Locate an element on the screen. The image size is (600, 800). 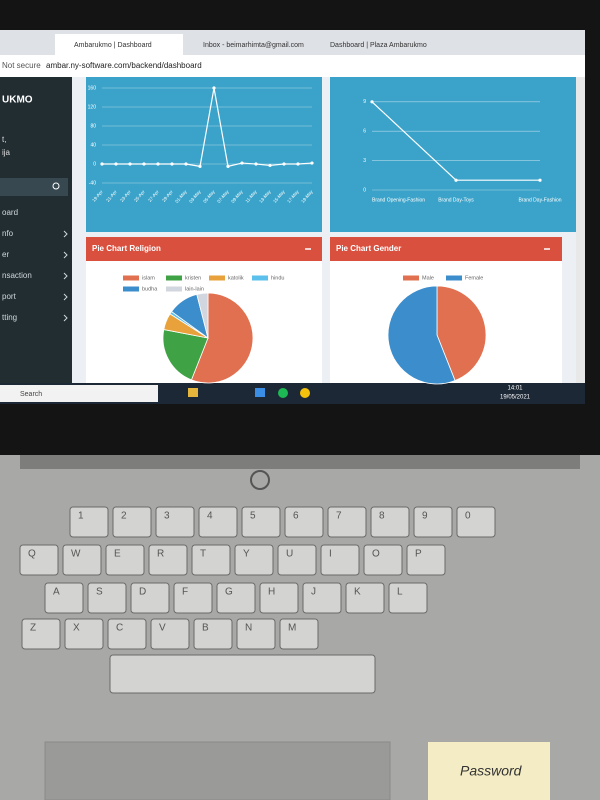
touchpad is located at coordinates (217, 770).